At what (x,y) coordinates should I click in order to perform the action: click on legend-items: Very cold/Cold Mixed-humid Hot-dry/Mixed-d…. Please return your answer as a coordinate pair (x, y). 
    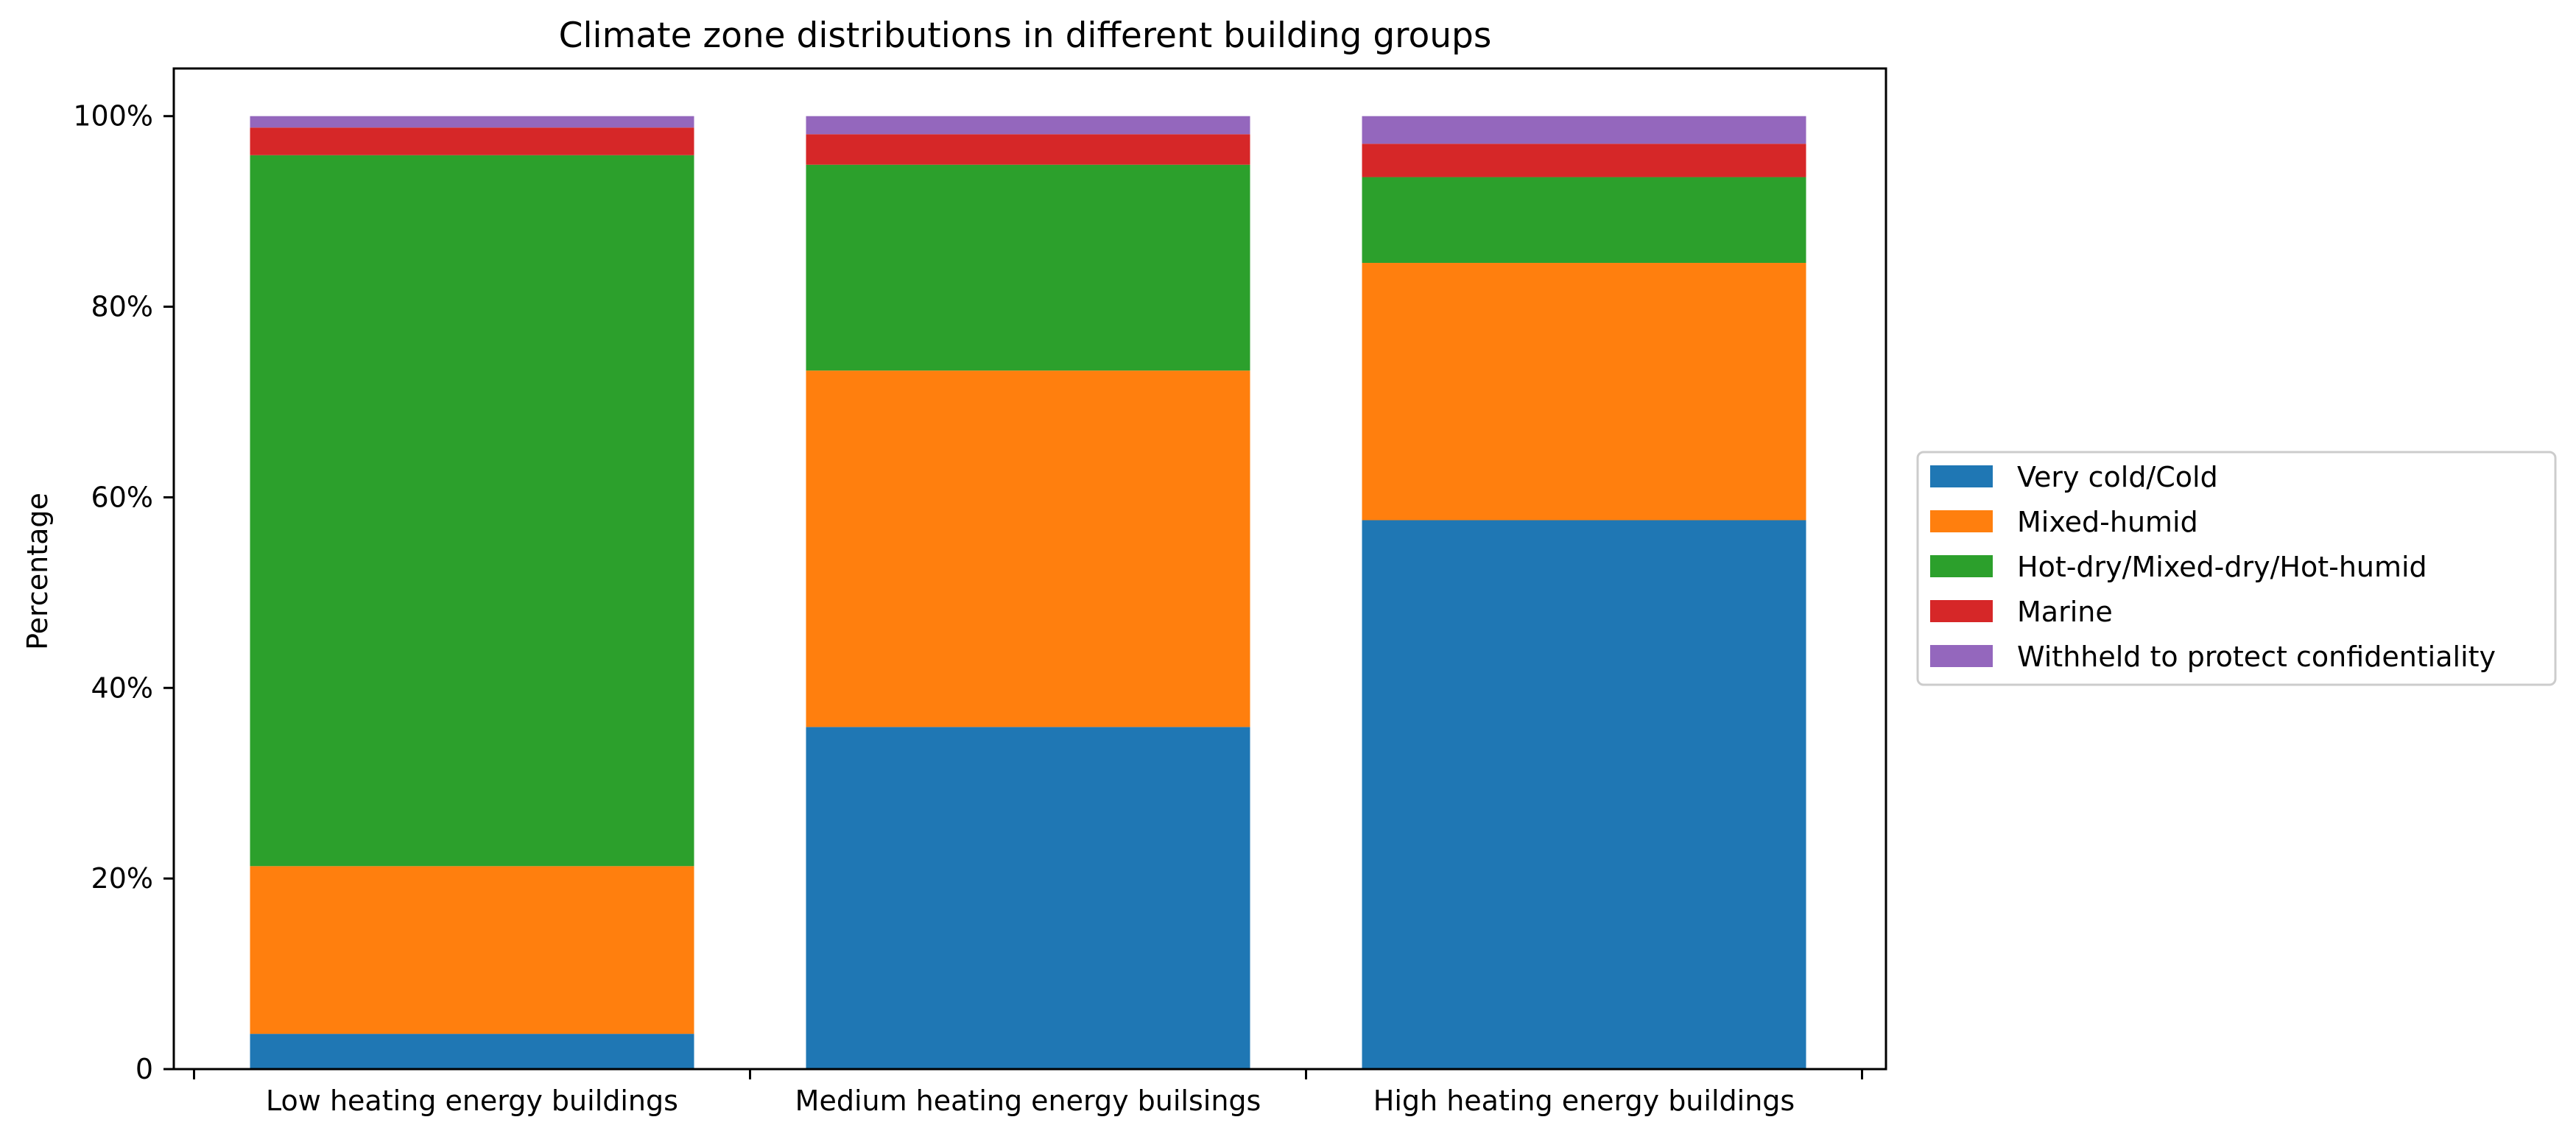
    Looking at the image, I should click on (2213, 567).